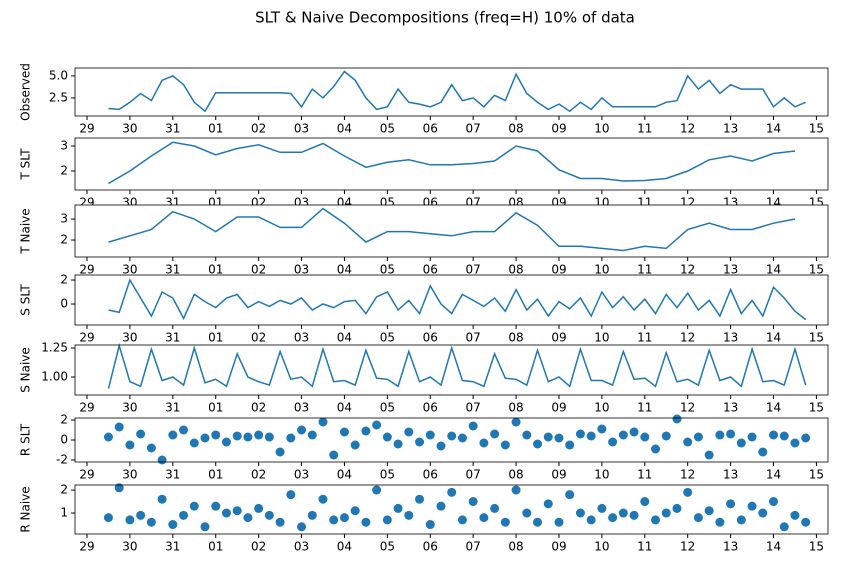 The height and width of the screenshot is (565, 855). What do you see at coordinates (26, 231) in the screenshot?
I see `y-axis-label: T Naive` at bounding box center [26, 231].